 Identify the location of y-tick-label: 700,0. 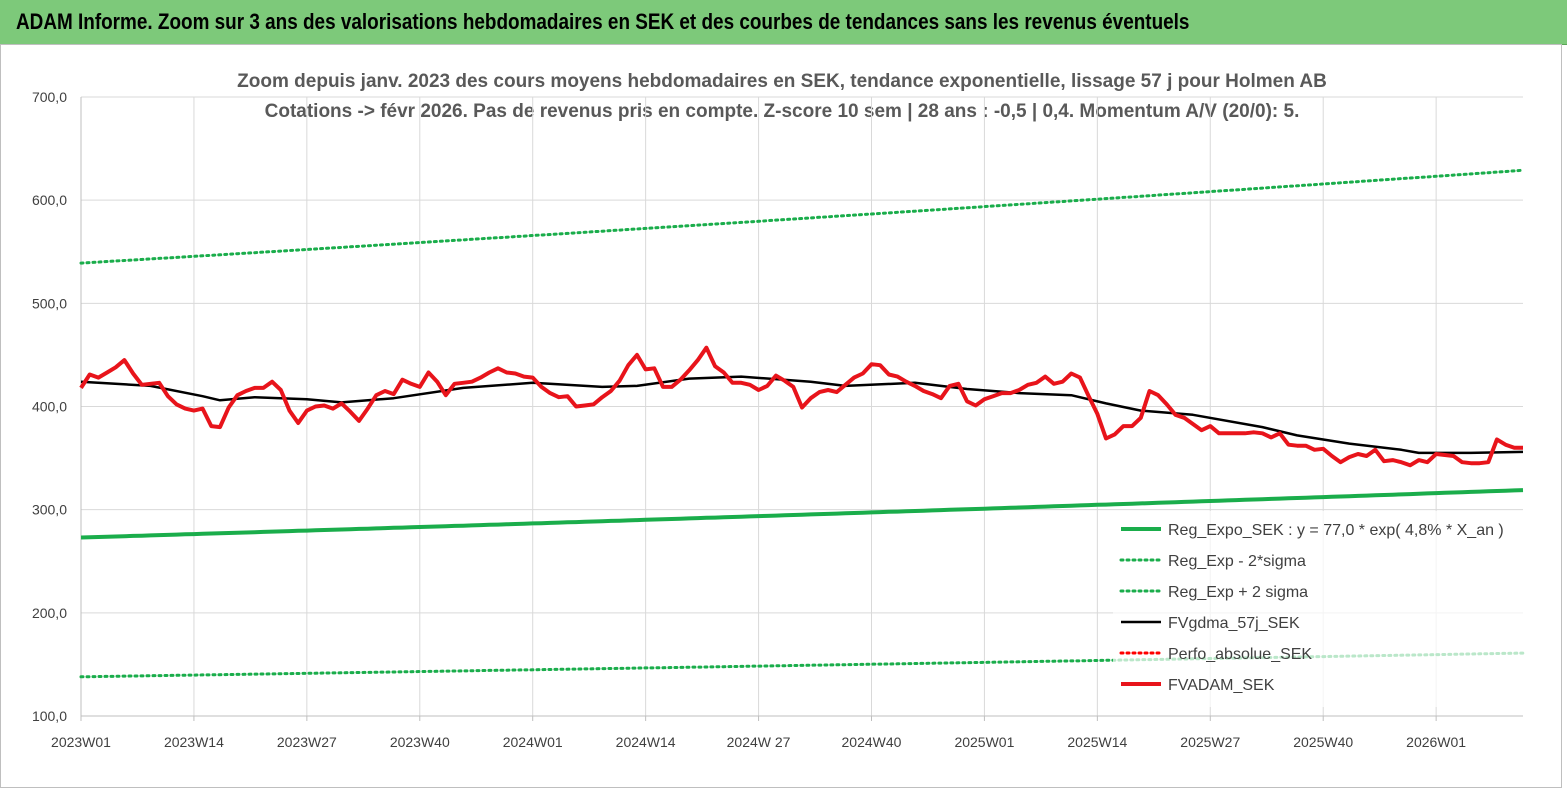
(49, 97).